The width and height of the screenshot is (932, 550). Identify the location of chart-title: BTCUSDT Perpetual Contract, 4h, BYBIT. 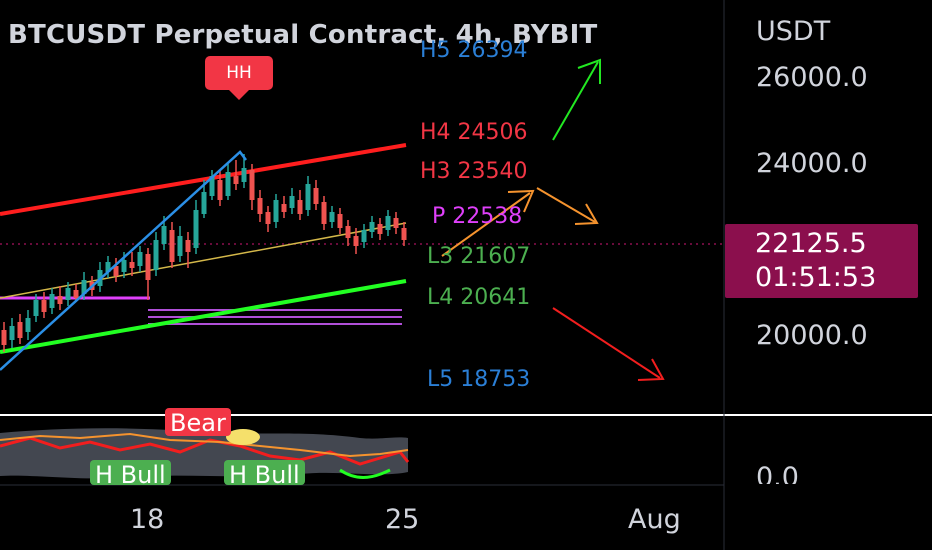
(303, 35).